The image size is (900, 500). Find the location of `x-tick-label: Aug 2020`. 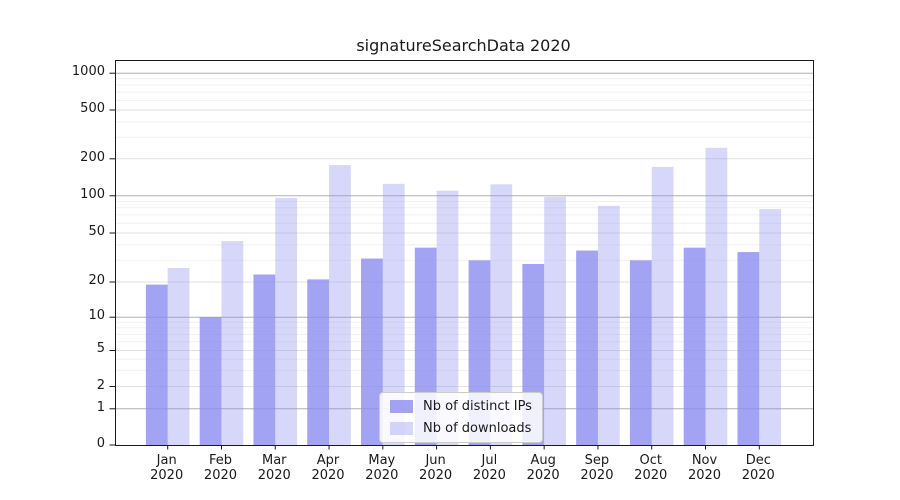

x-tick-label: Aug 2020 is located at coordinates (543, 468).